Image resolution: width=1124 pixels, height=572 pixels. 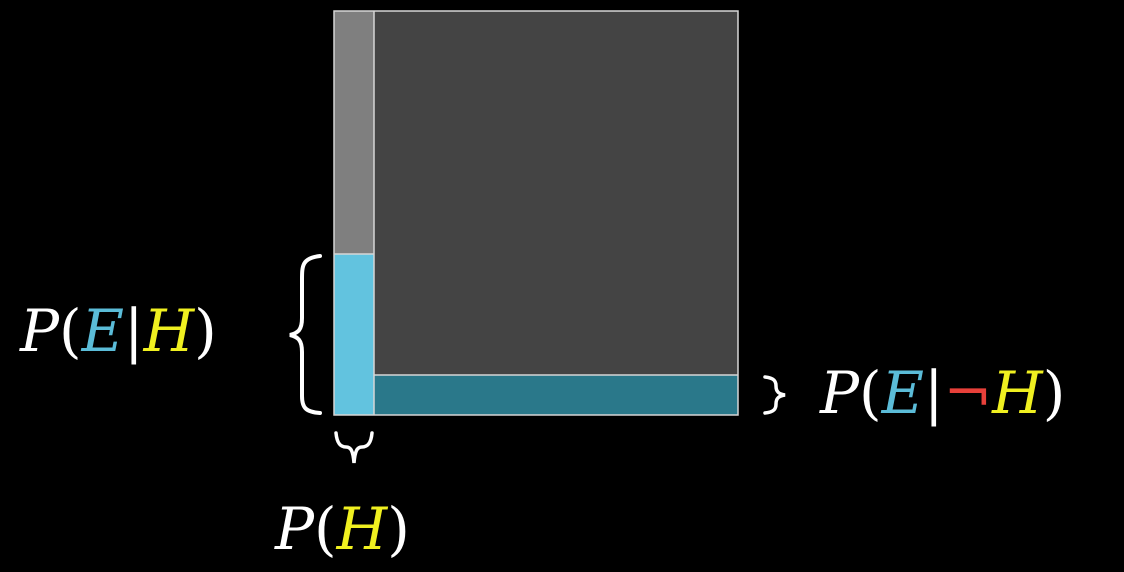 I want to click on right-brace, so click(x=774, y=395).